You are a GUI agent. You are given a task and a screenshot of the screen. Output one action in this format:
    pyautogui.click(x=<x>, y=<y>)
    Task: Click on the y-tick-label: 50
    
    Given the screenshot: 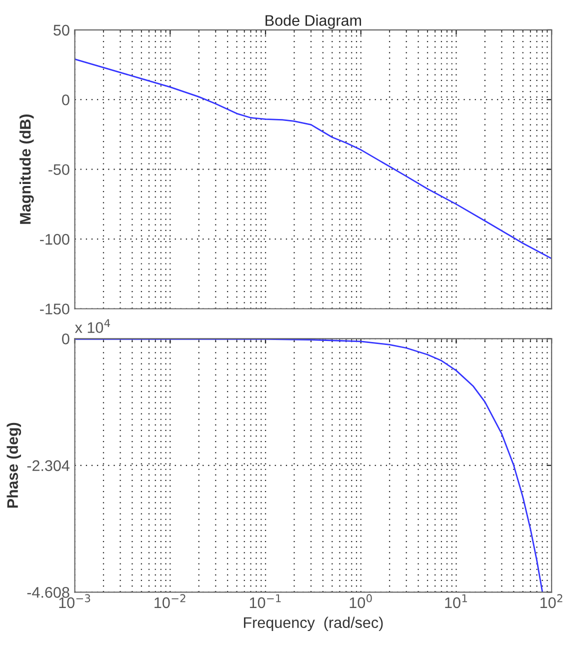 What is the action you would take?
    pyautogui.click(x=62, y=30)
    